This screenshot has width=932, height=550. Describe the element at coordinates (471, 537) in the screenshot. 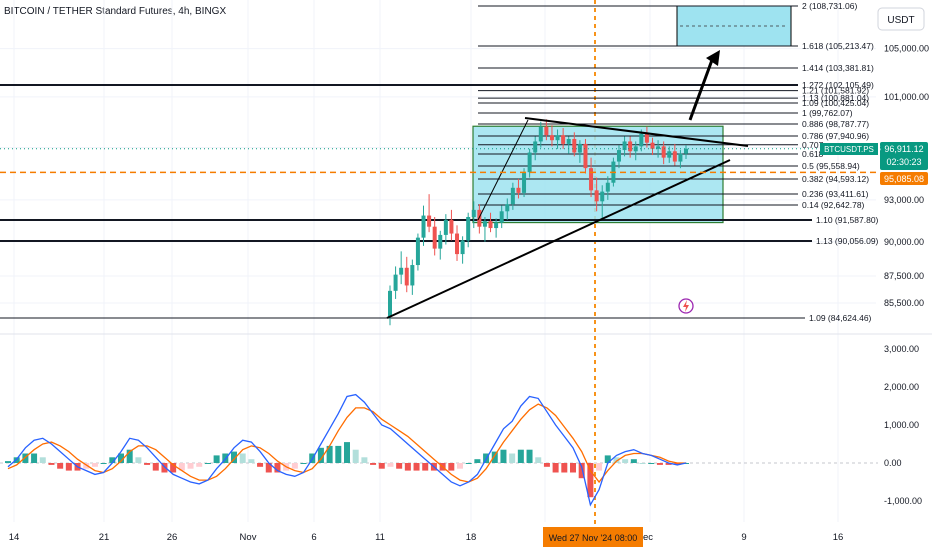

I see `time-tick-label: 18` at that location.